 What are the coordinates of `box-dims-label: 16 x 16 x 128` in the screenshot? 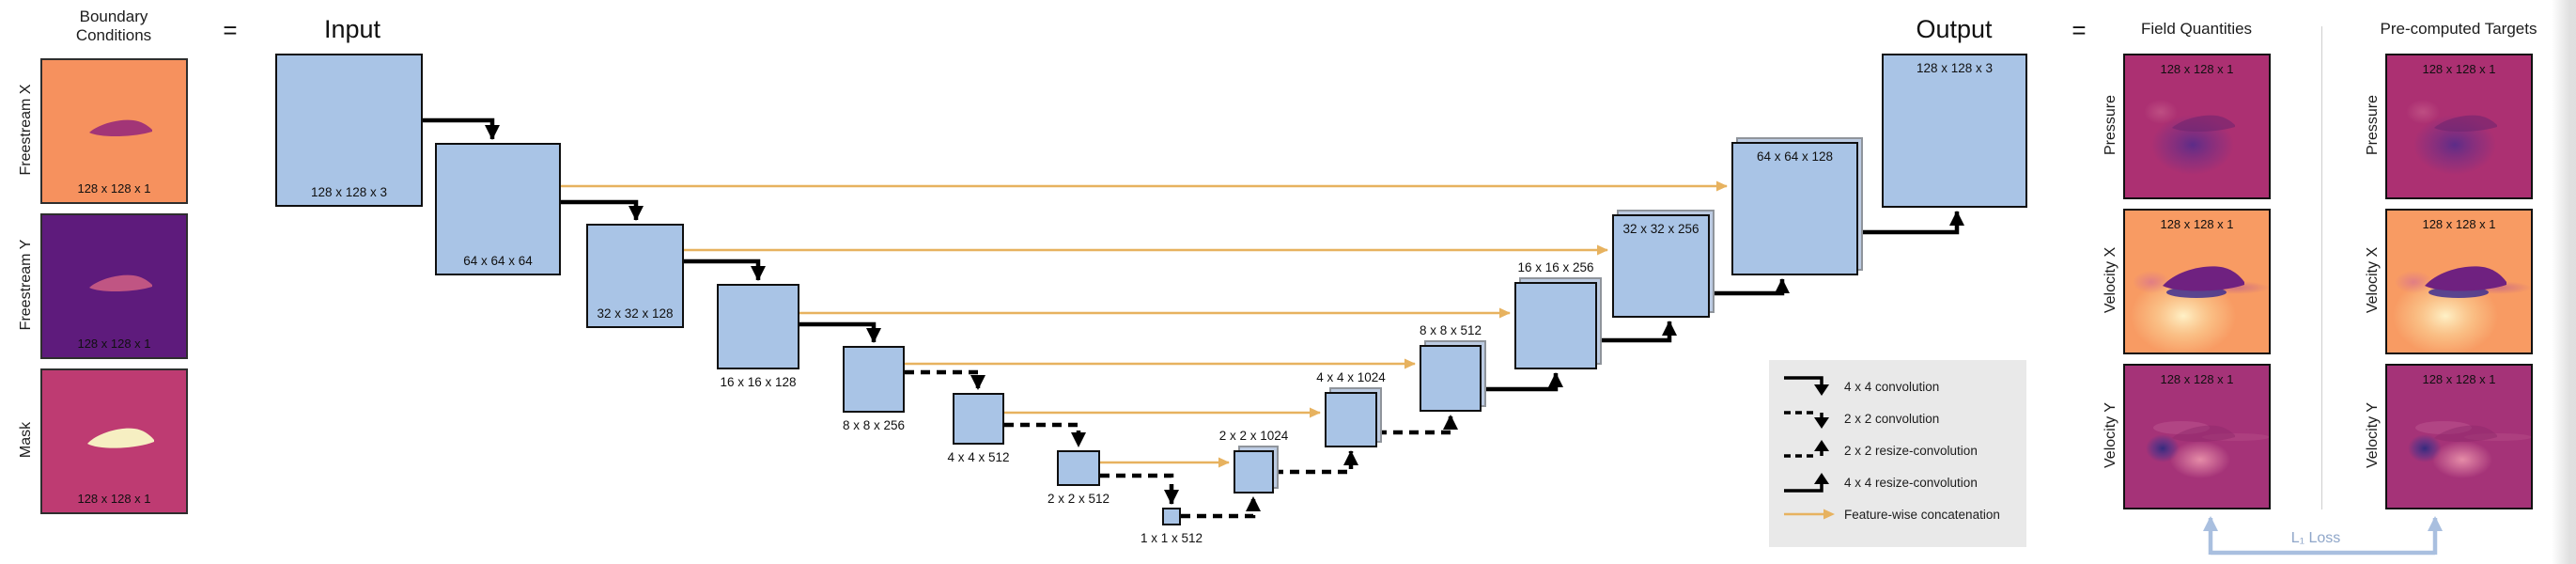 It's located at (758, 382).